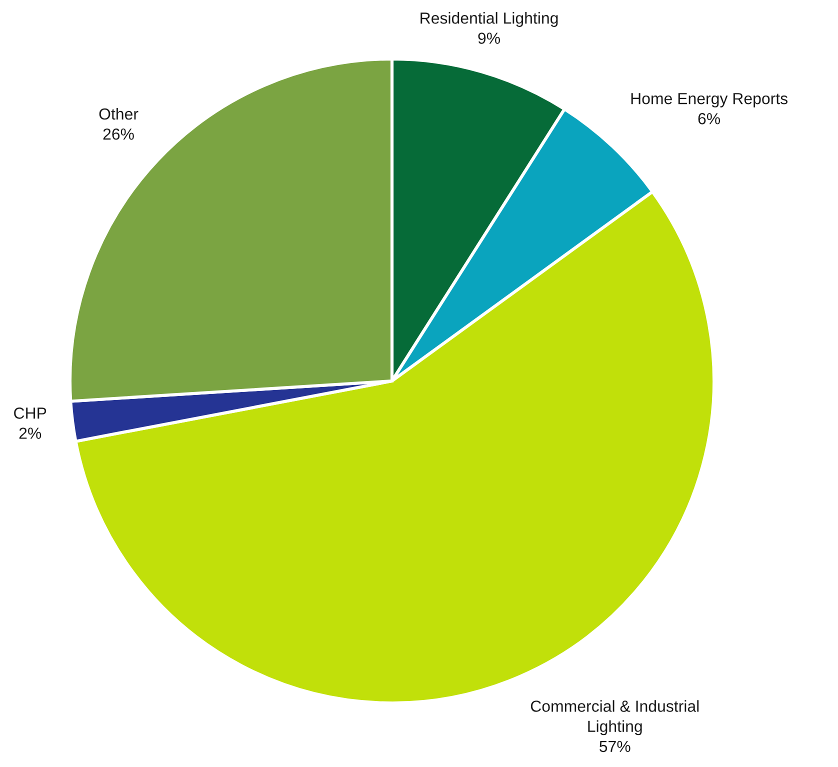 The image size is (838, 767). I want to click on slice-label: Residential Lighting, so click(489, 19).